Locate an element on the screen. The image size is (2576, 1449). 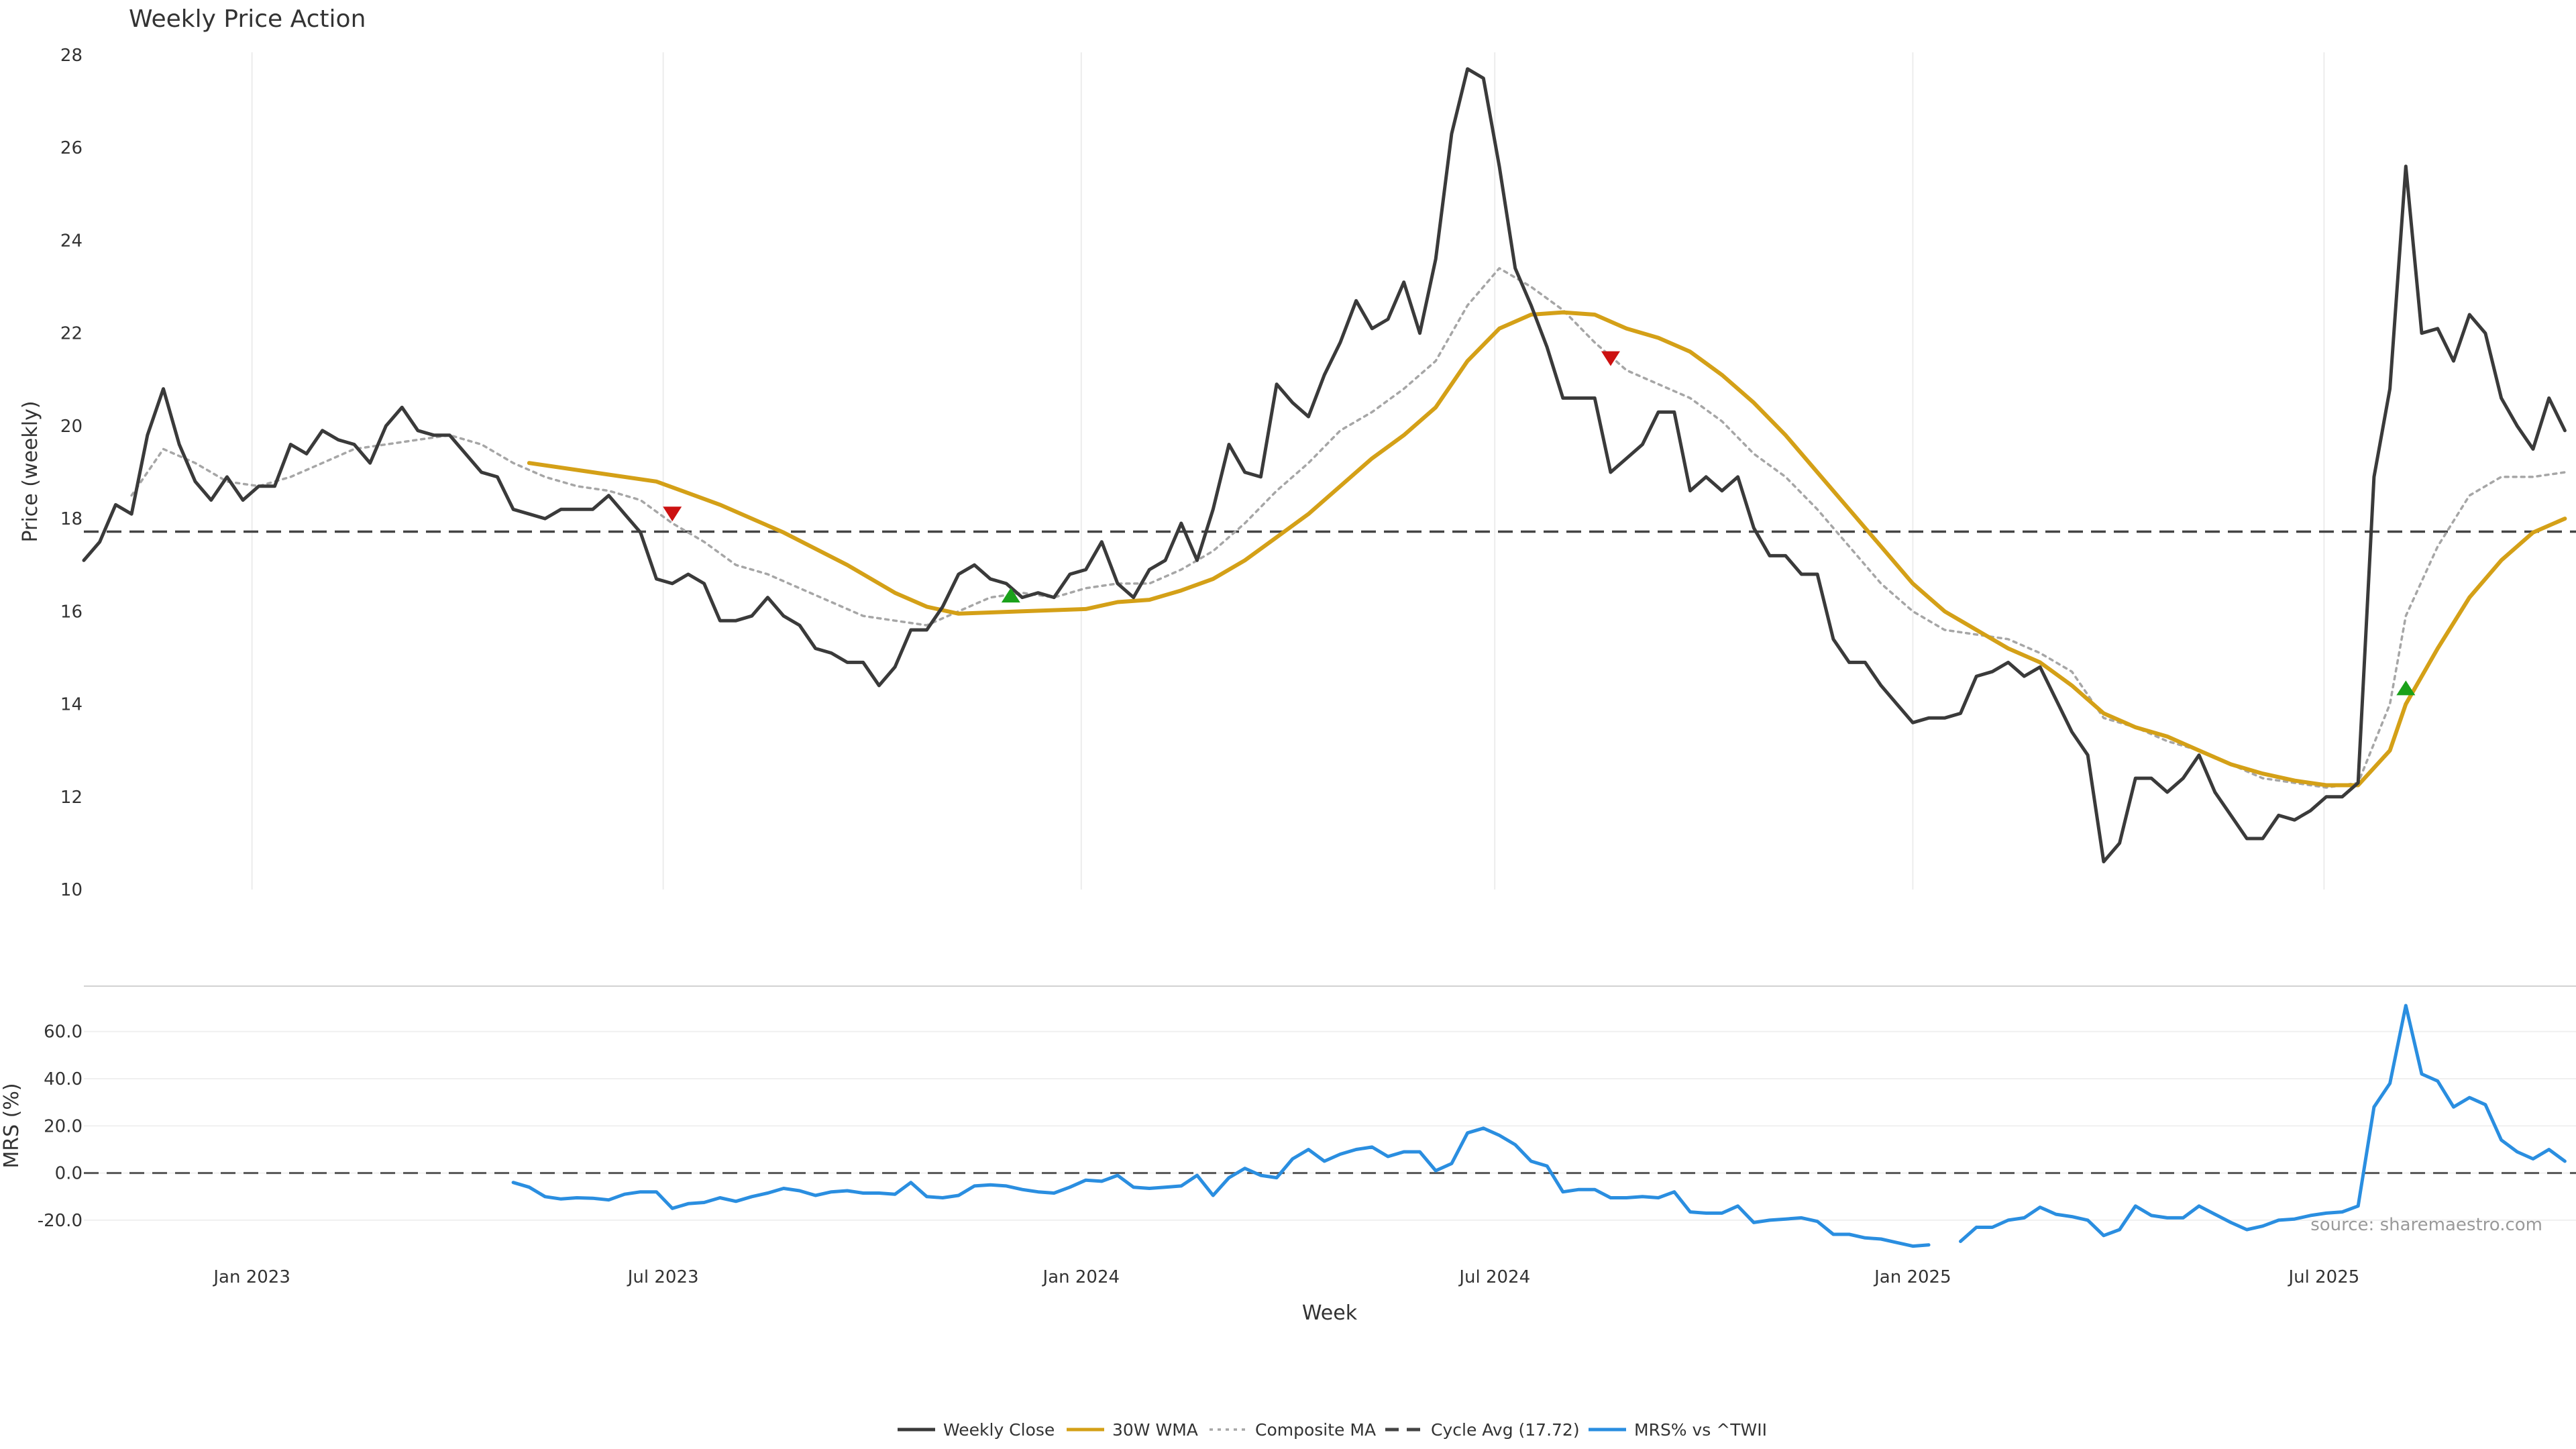
x-tick-label: Jan 2023 is located at coordinates (251, 1277).